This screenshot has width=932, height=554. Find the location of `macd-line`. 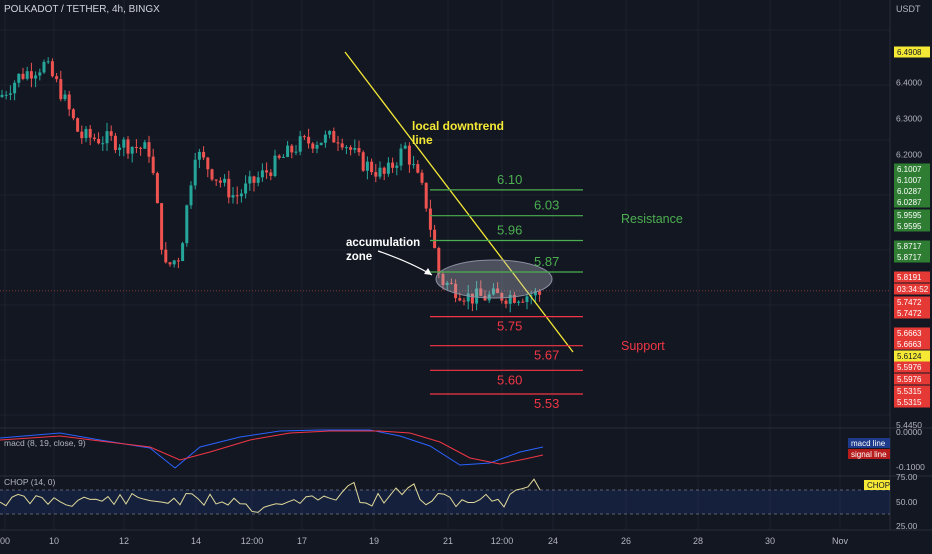

macd-line is located at coordinates (272, 449).